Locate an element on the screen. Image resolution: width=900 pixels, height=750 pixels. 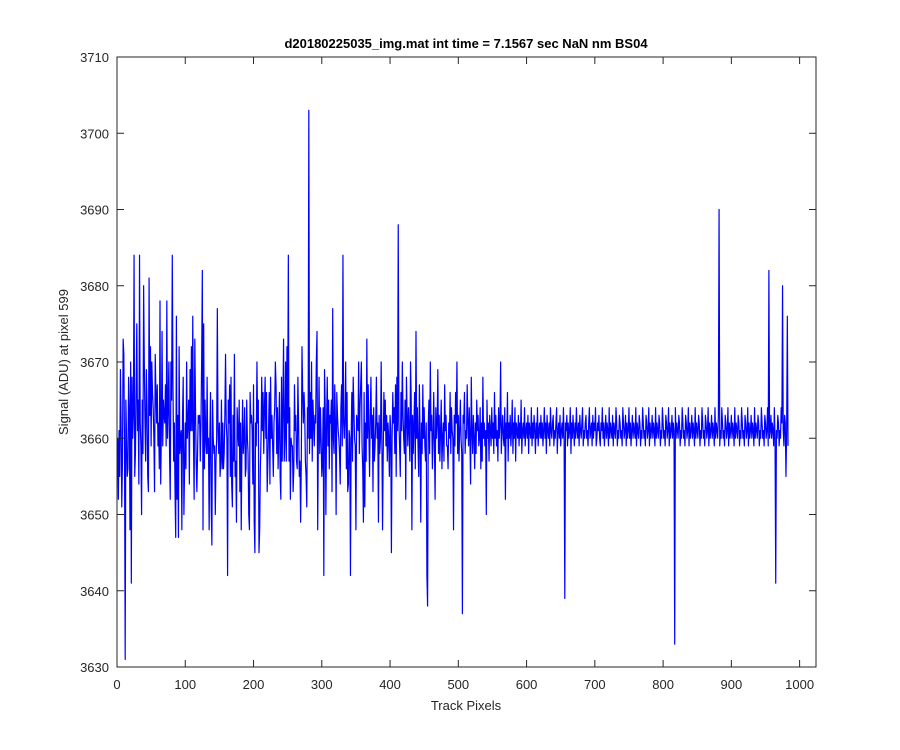
x-tick-label: 400 is located at coordinates (390, 684).